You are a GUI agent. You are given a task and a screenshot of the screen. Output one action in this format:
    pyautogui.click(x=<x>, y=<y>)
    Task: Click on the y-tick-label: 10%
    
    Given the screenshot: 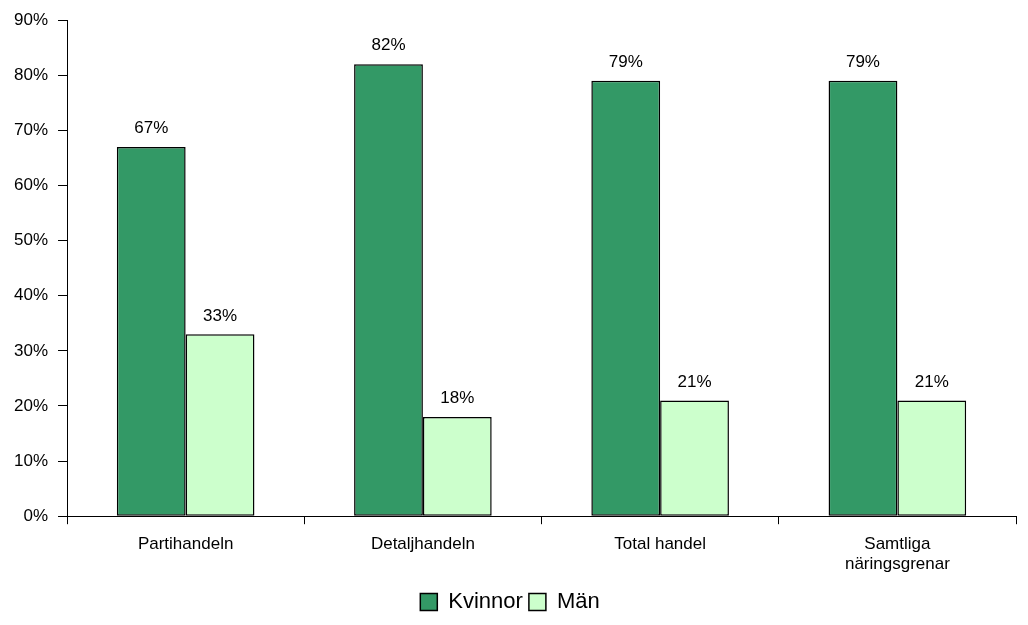 What is the action you would take?
    pyautogui.click(x=31, y=460)
    